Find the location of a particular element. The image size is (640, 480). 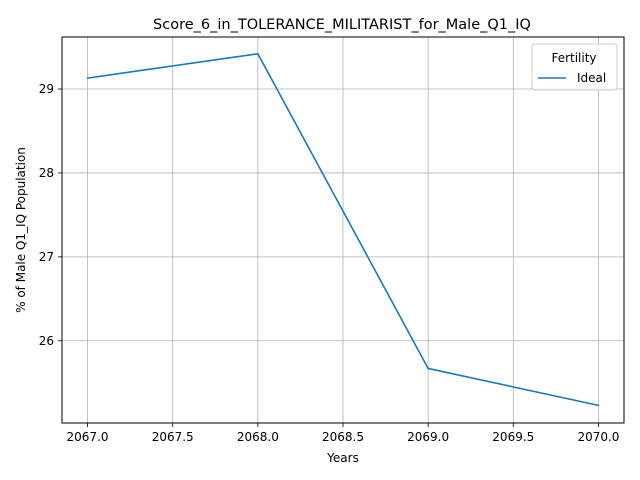

y-axis-label: % of Male Q1_IQ Population is located at coordinates (21, 230).